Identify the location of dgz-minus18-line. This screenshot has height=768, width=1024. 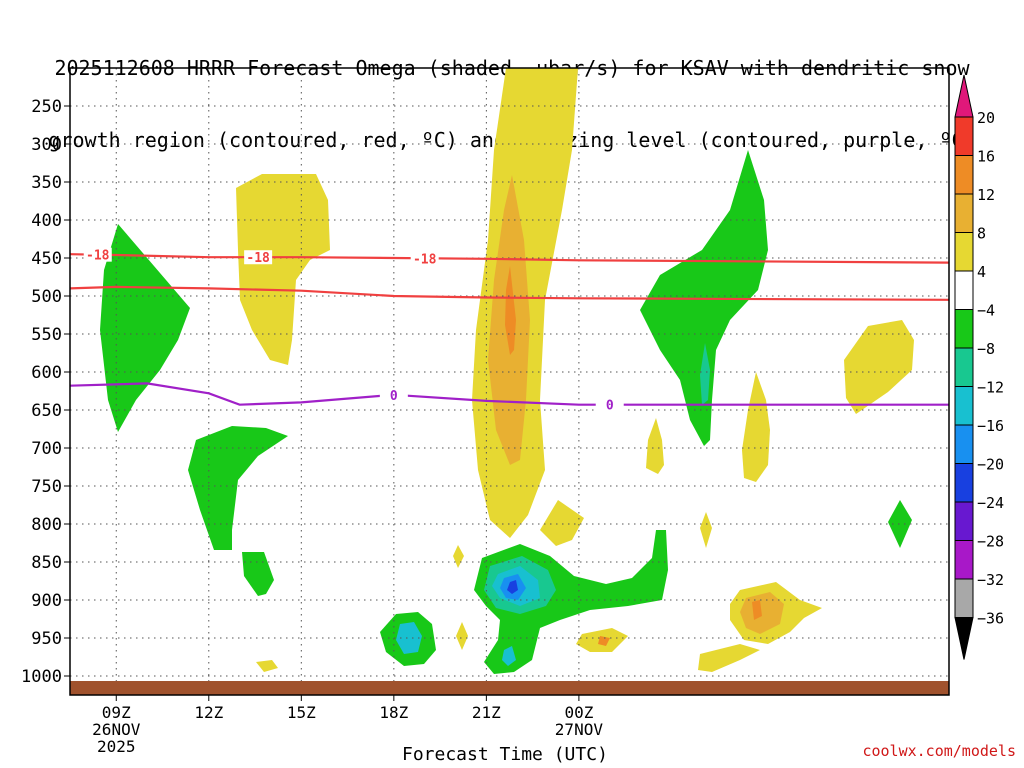
(509, 258).